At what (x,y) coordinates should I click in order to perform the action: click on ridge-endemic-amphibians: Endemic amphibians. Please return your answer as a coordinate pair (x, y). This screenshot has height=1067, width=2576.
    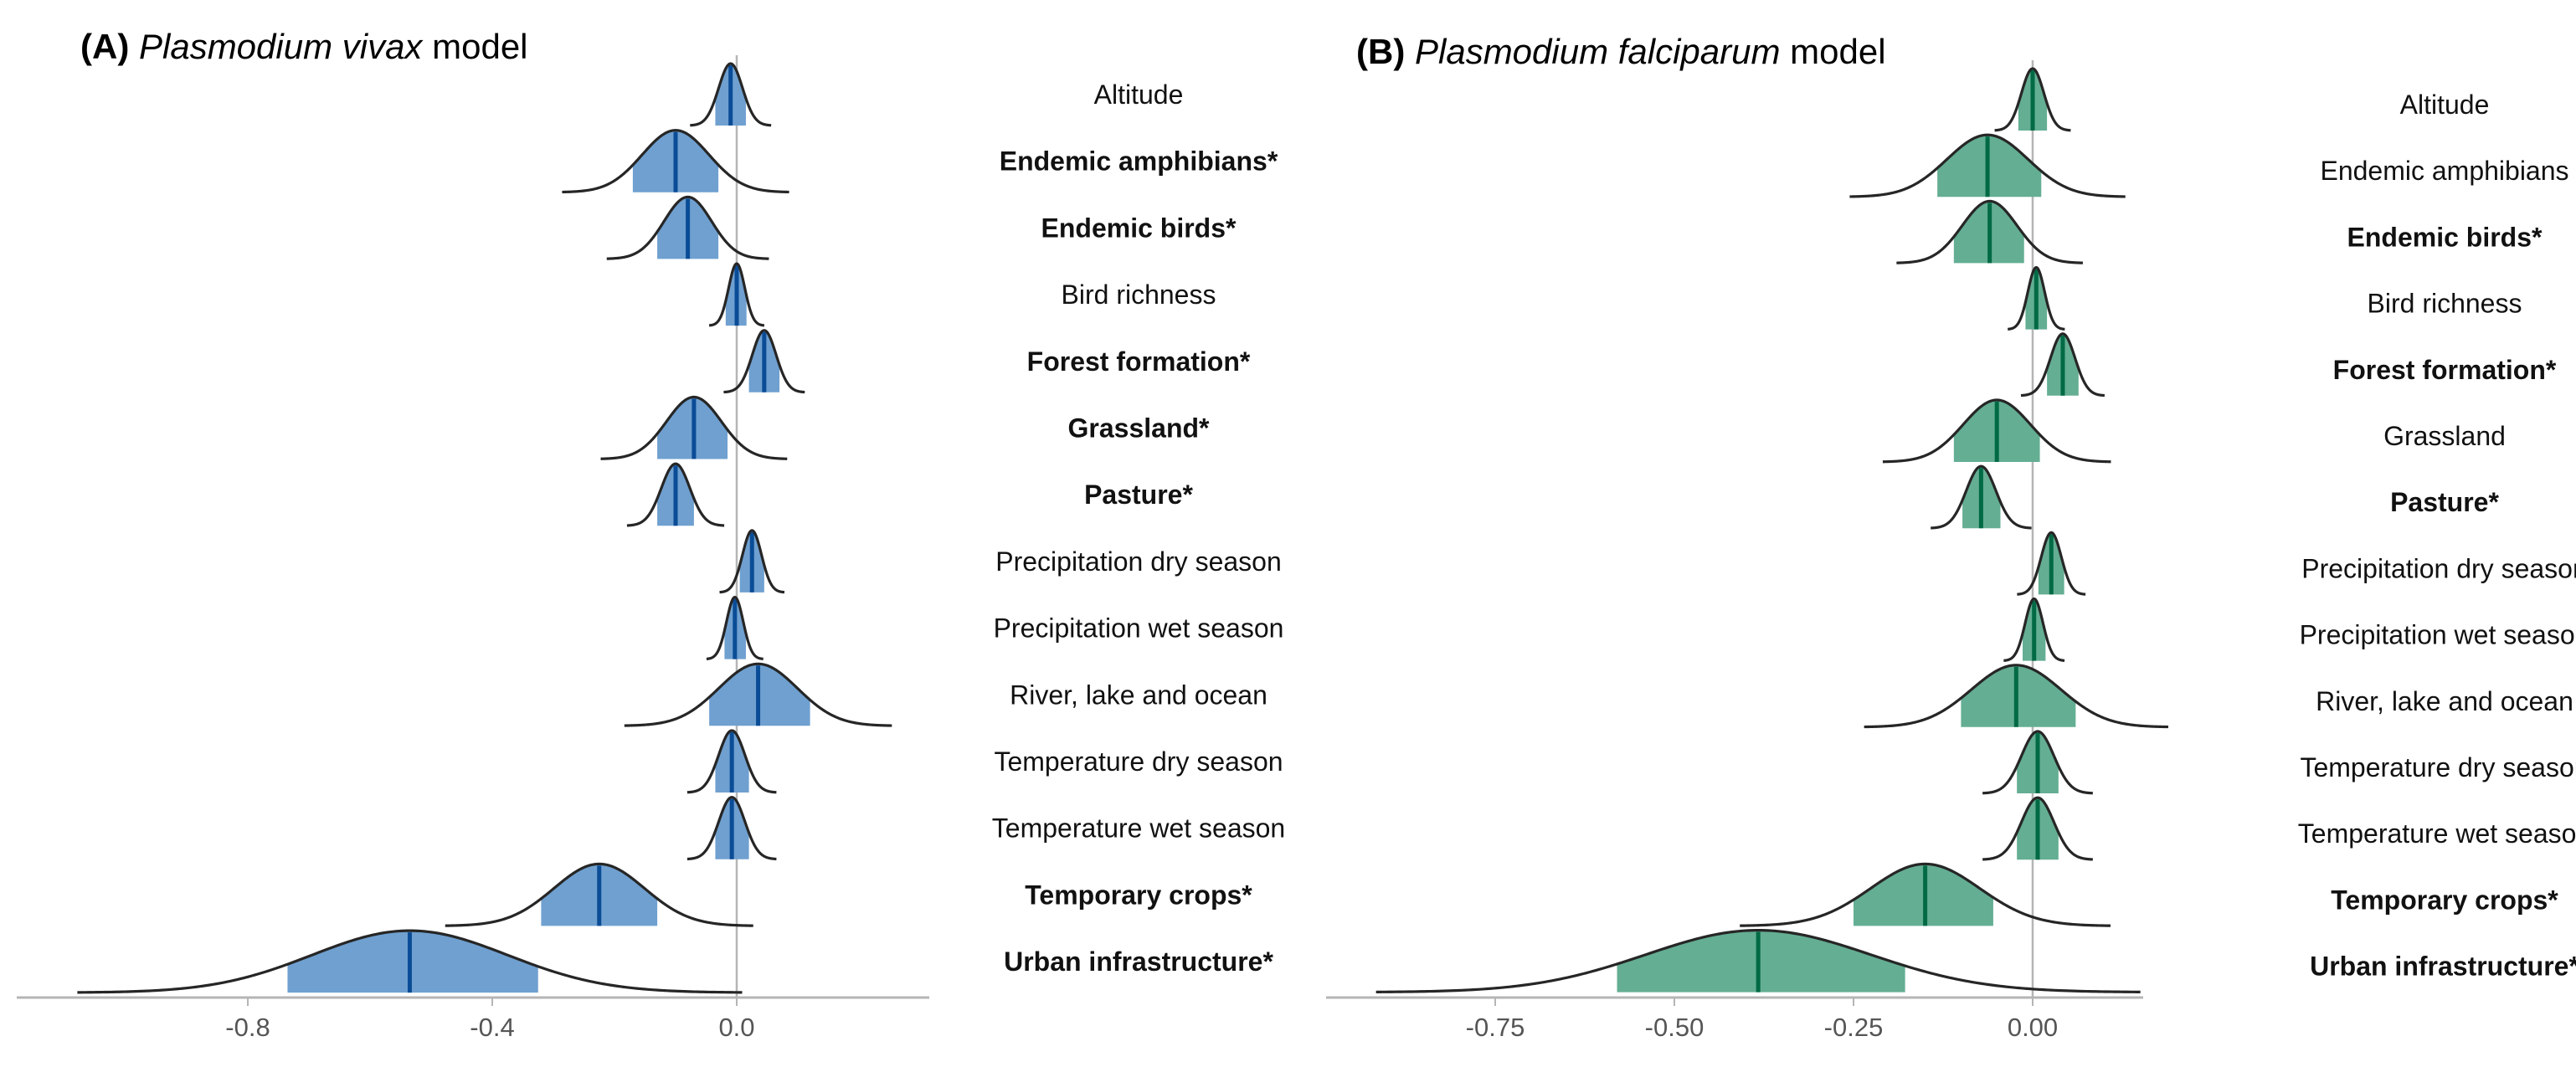
    Looking at the image, I should click on (2209, 165).